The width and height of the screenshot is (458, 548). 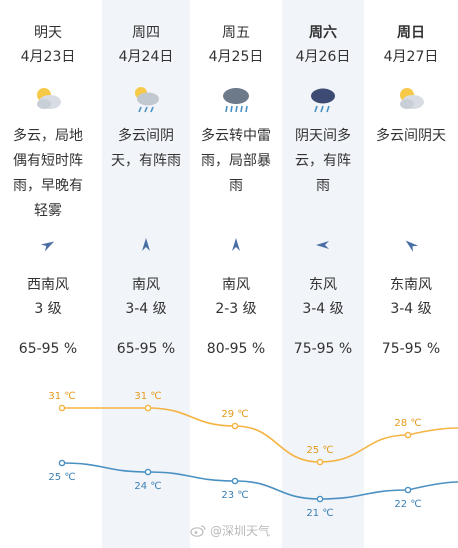 I want to click on weibo-logo-icon, so click(x=198, y=531).